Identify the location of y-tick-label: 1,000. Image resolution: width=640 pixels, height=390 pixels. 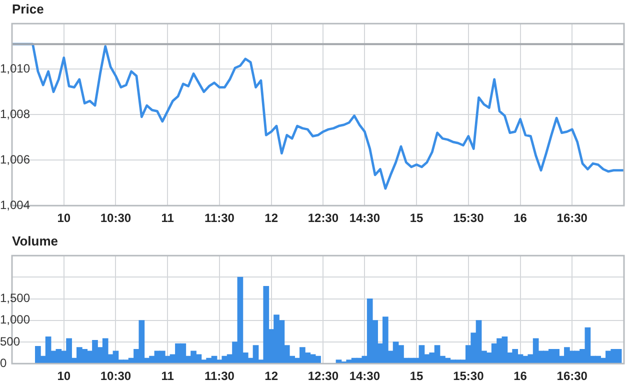
(15, 319).